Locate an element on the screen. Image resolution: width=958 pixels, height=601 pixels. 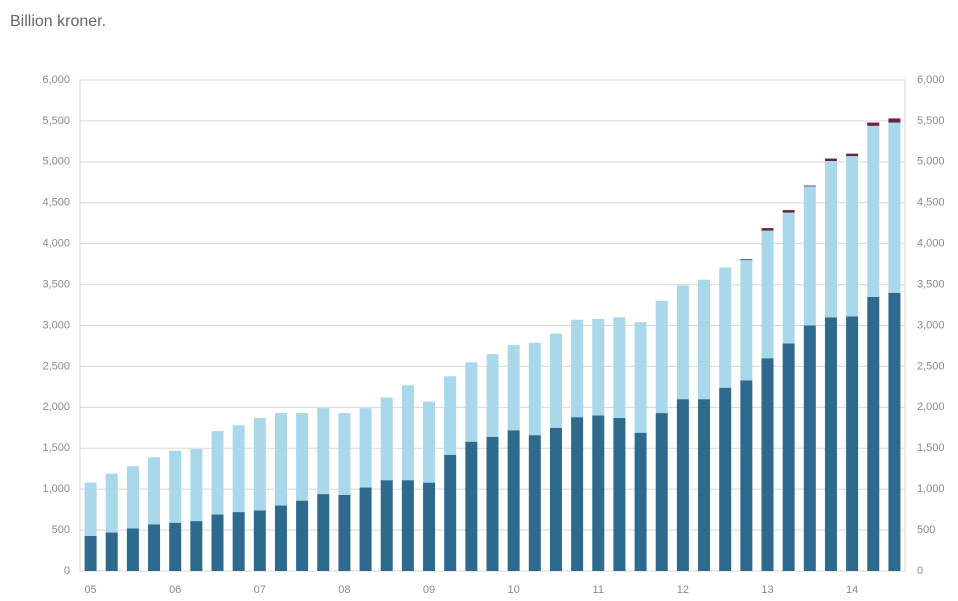
y-tick-label: 3,000 is located at coordinates (56, 325).